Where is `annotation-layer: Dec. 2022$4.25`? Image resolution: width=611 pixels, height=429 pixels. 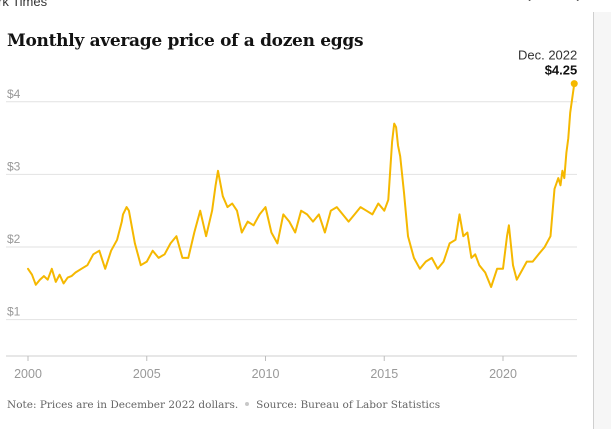 annotation-layer: Dec. 2022$4.25 is located at coordinates (548, 68).